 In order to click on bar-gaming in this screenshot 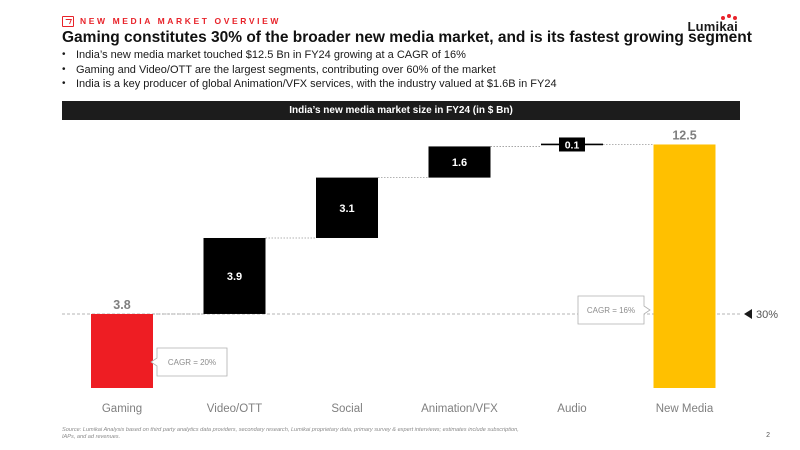, I will do `click(122, 350)`.